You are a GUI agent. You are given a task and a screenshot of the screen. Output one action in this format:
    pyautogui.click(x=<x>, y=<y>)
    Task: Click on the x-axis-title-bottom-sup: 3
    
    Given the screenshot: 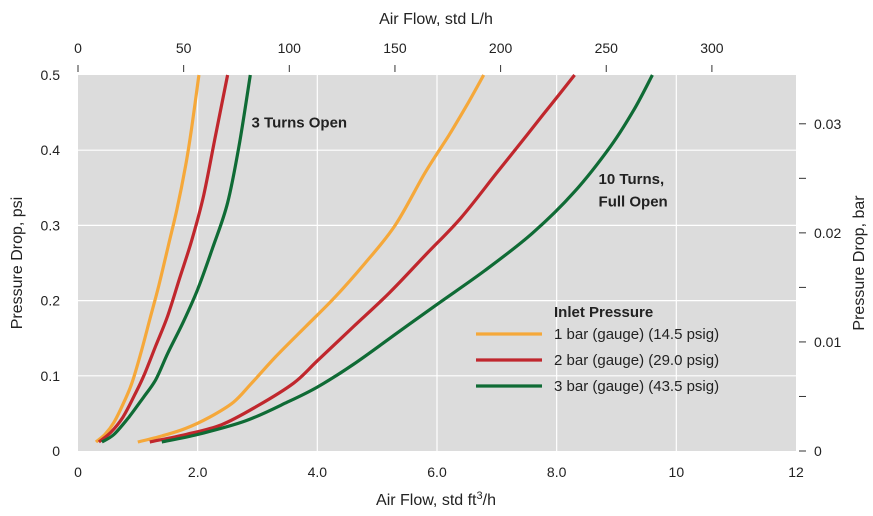 What is the action you would take?
    pyautogui.click(x=480, y=496)
    